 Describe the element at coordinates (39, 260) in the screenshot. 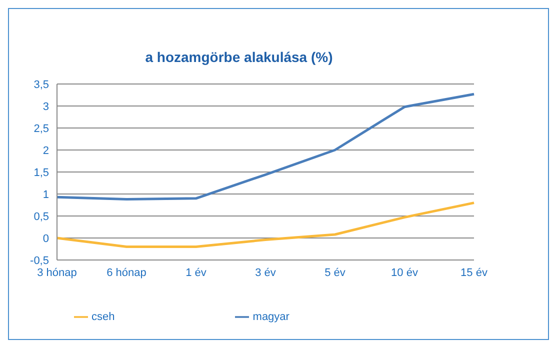

I see `y-tick-label: -0,5` at that location.